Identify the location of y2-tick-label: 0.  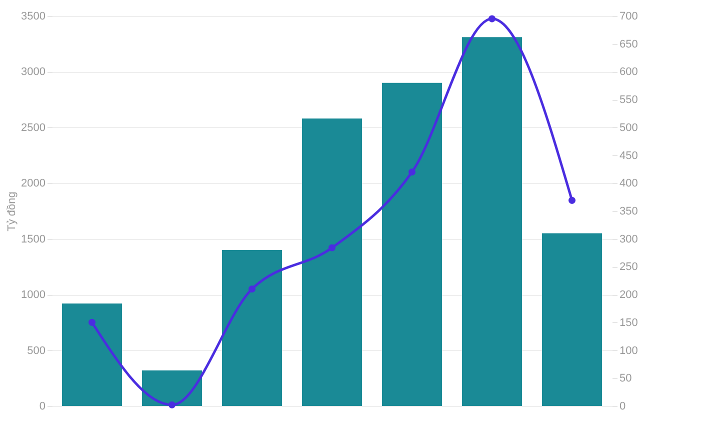
(623, 406).